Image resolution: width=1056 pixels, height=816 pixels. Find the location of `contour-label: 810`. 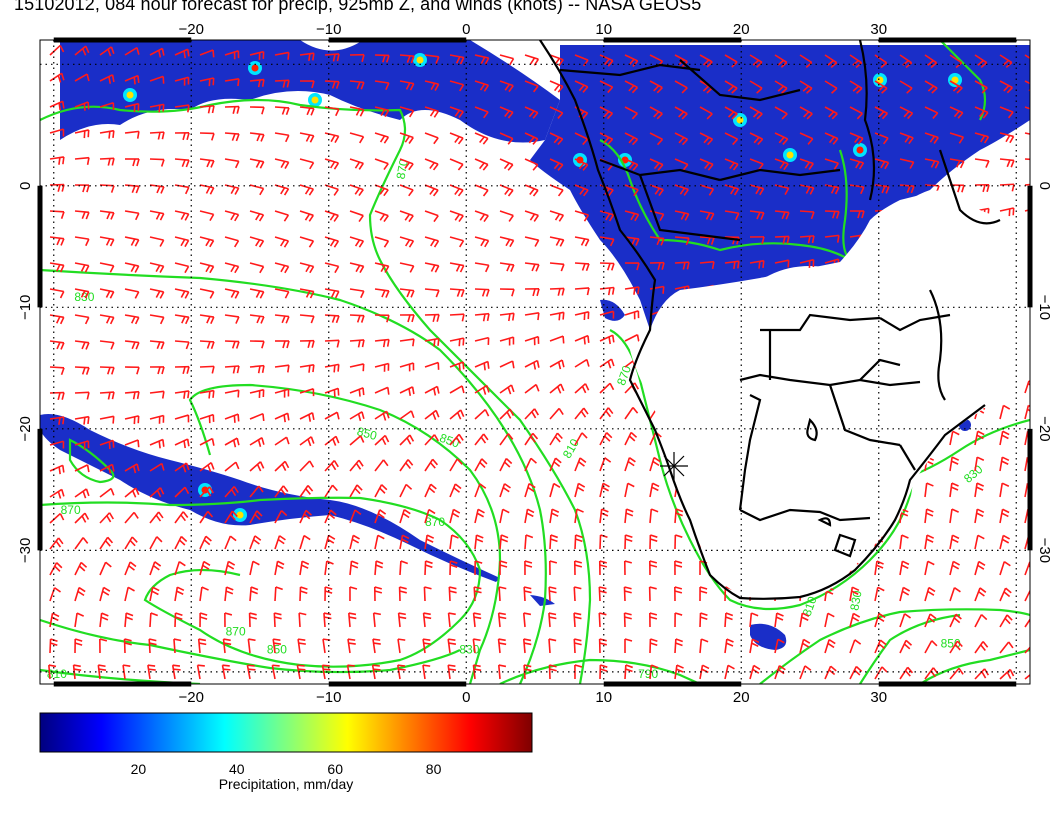

contour-label: 810 is located at coordinates (810, 606).